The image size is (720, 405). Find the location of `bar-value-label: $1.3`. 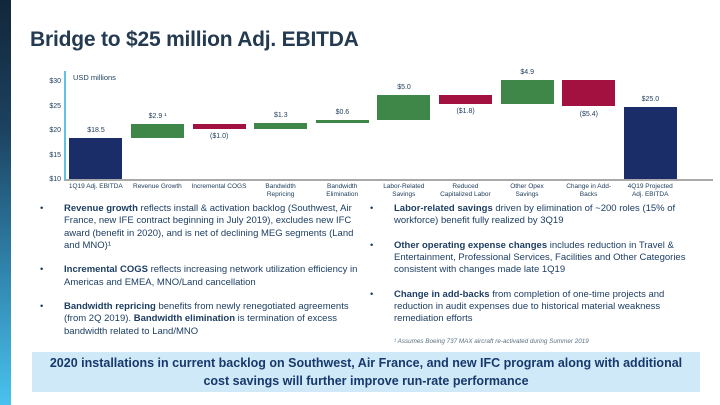

bar-value-label: $1.3 is located at coordinates (280, 115).